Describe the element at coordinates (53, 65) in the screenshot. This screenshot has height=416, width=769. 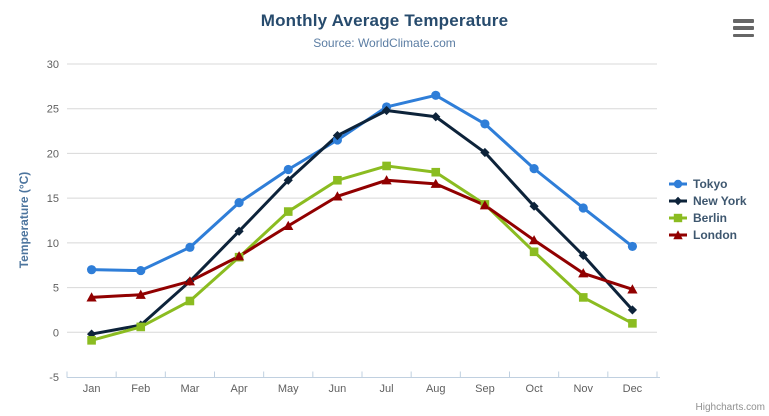
I see `y-tick-label: 30` at that location.